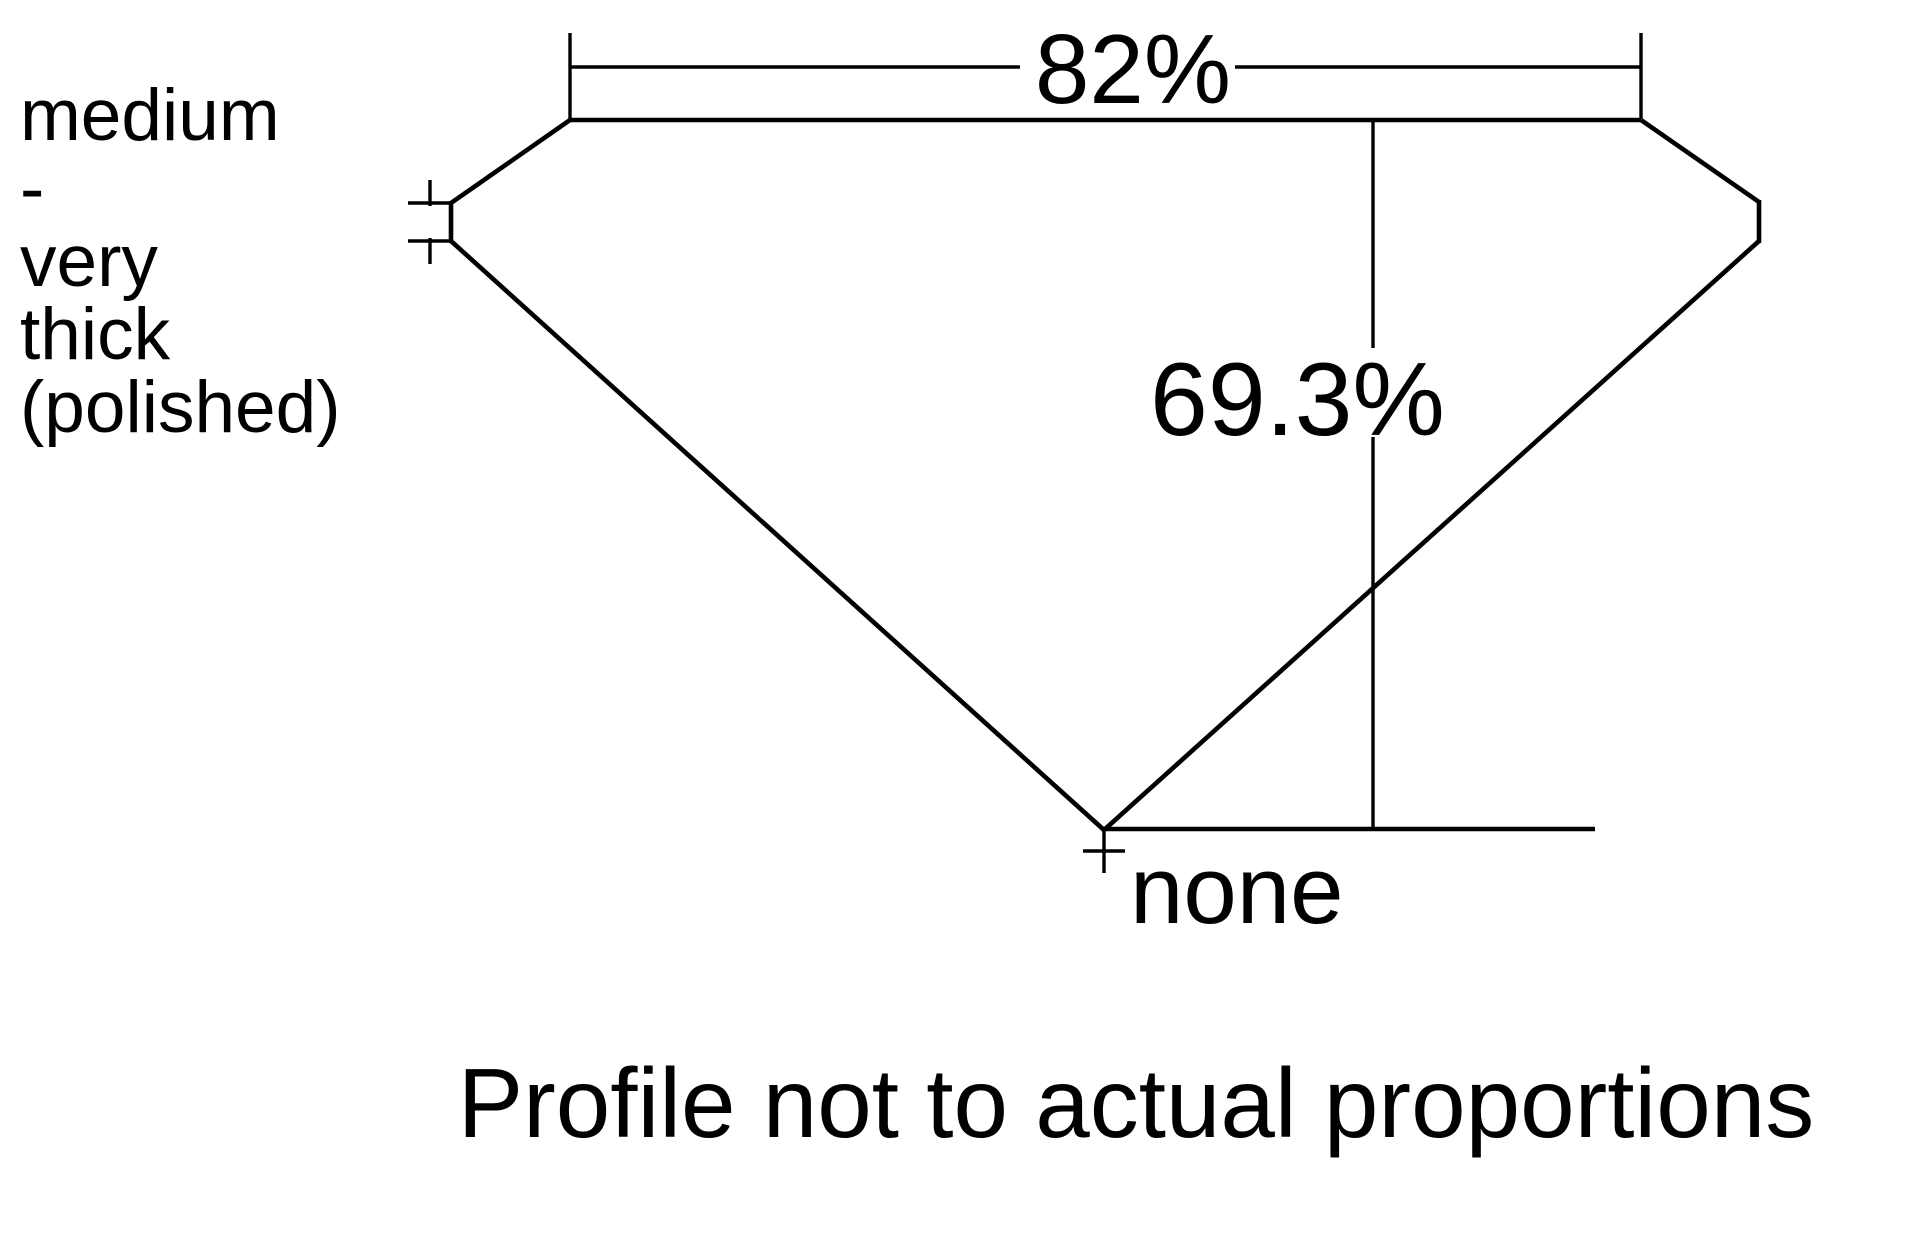 The width and height of the screenshot is (1920, 1257). Describe the element at coordinates (95, 334) in the screenshot. I see `girdle-label-line-4: thick` at that location.